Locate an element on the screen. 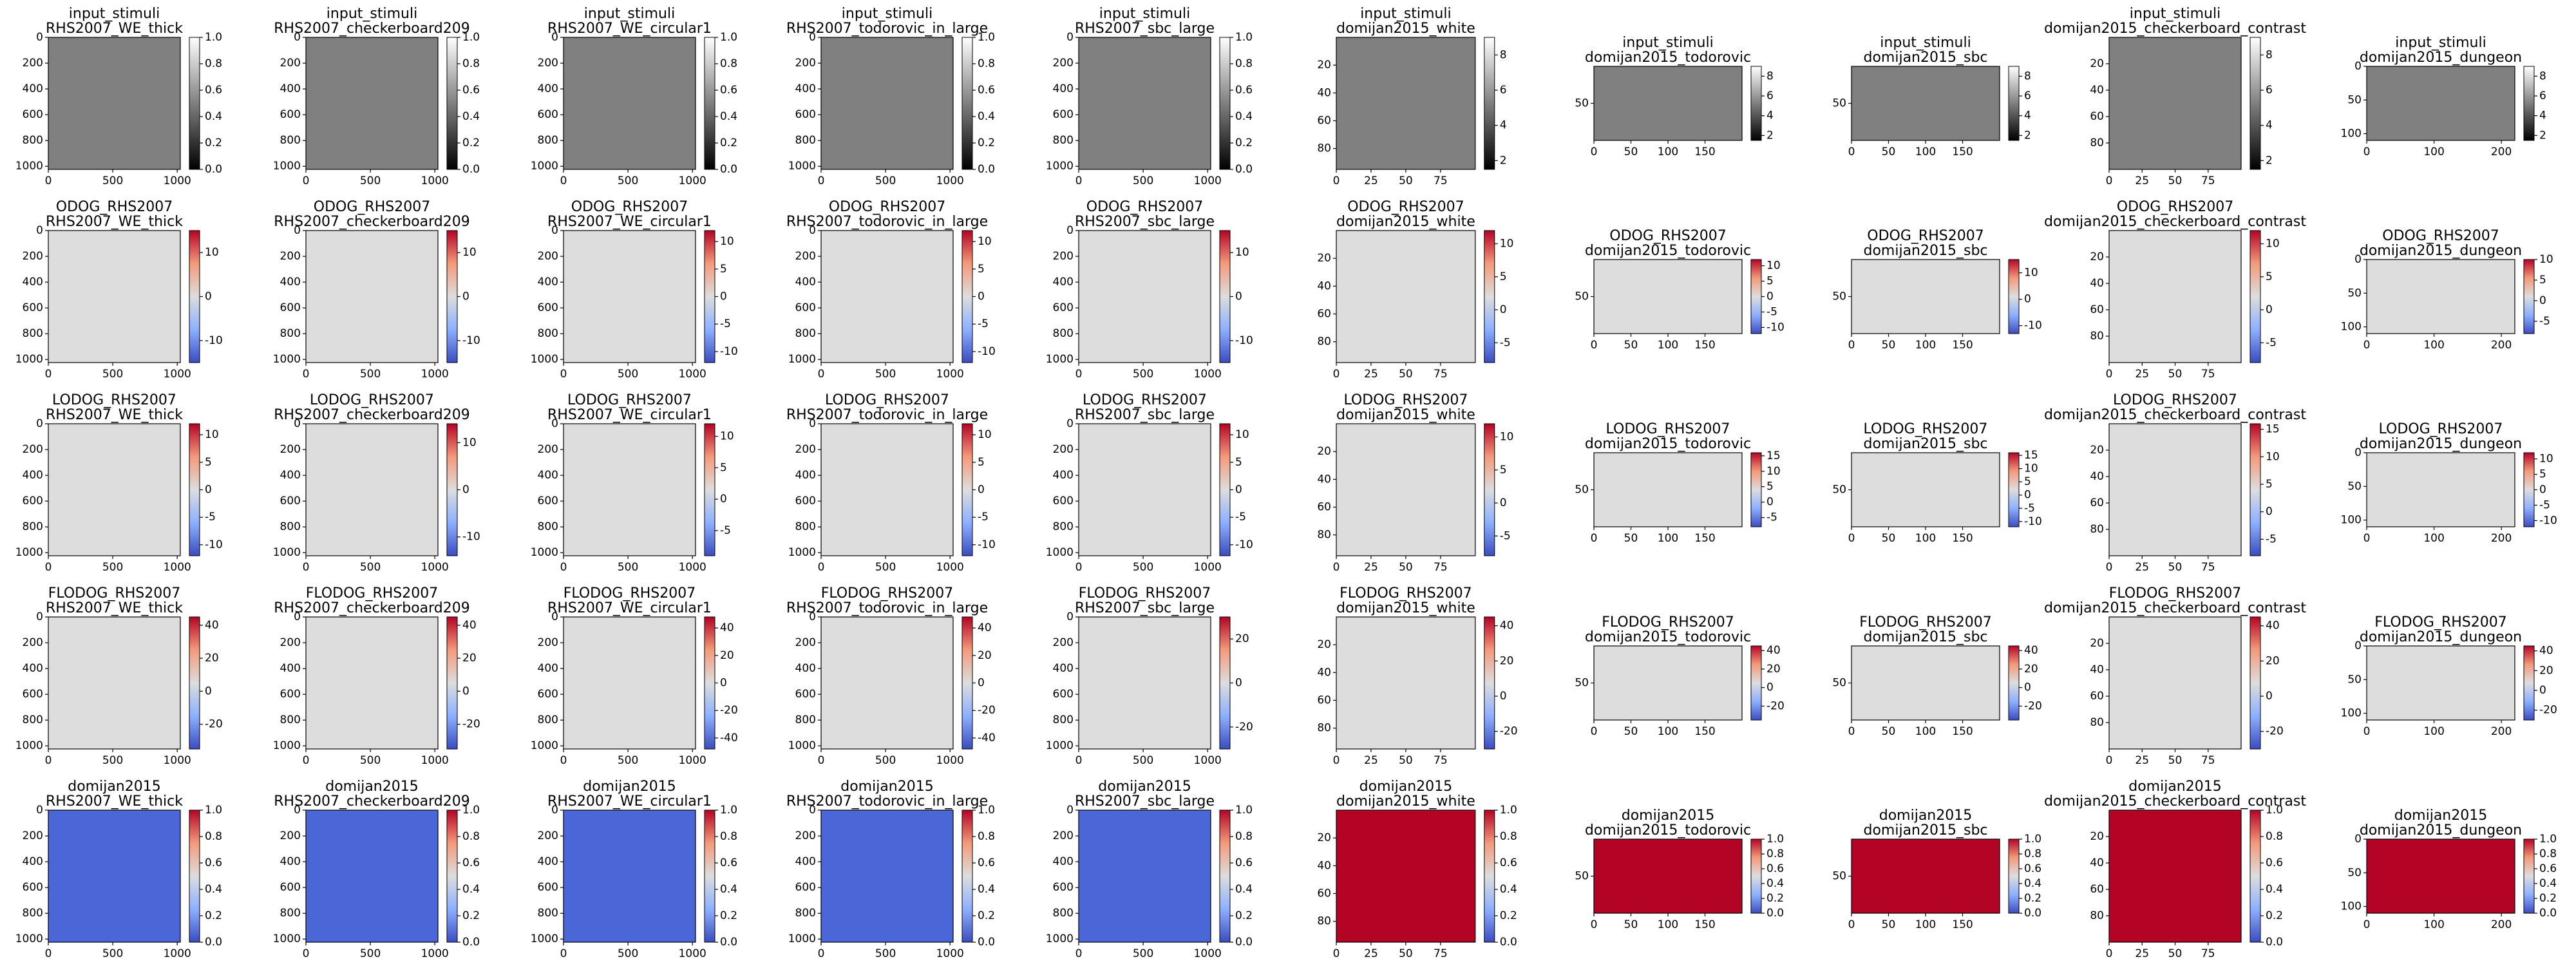 Image resolution: width=2576 pixels, height=966 pixels. y-tick-label: 50 is located at coordinates (1839, 877).